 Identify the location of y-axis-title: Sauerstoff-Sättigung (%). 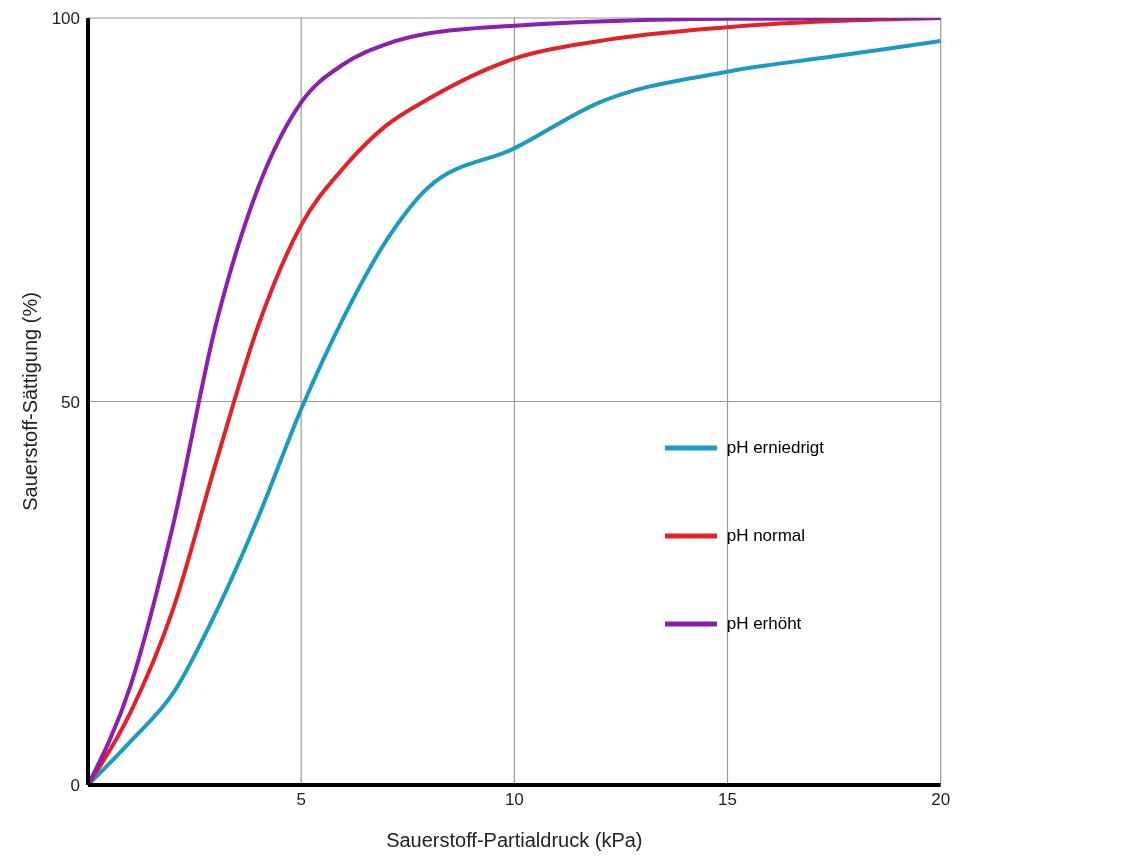
(30, 401).